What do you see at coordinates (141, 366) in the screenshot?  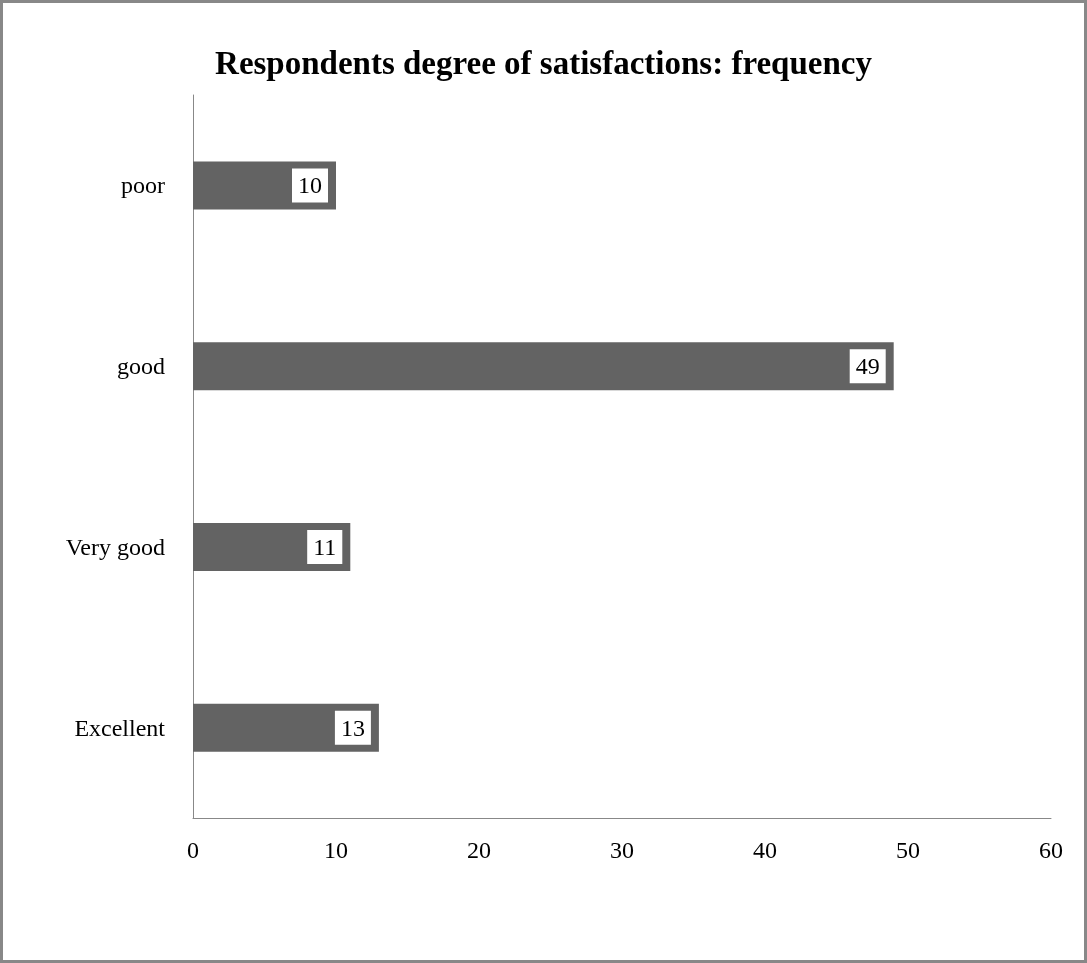 I see `y-tick-label: good` at bounding box center [141, 366].